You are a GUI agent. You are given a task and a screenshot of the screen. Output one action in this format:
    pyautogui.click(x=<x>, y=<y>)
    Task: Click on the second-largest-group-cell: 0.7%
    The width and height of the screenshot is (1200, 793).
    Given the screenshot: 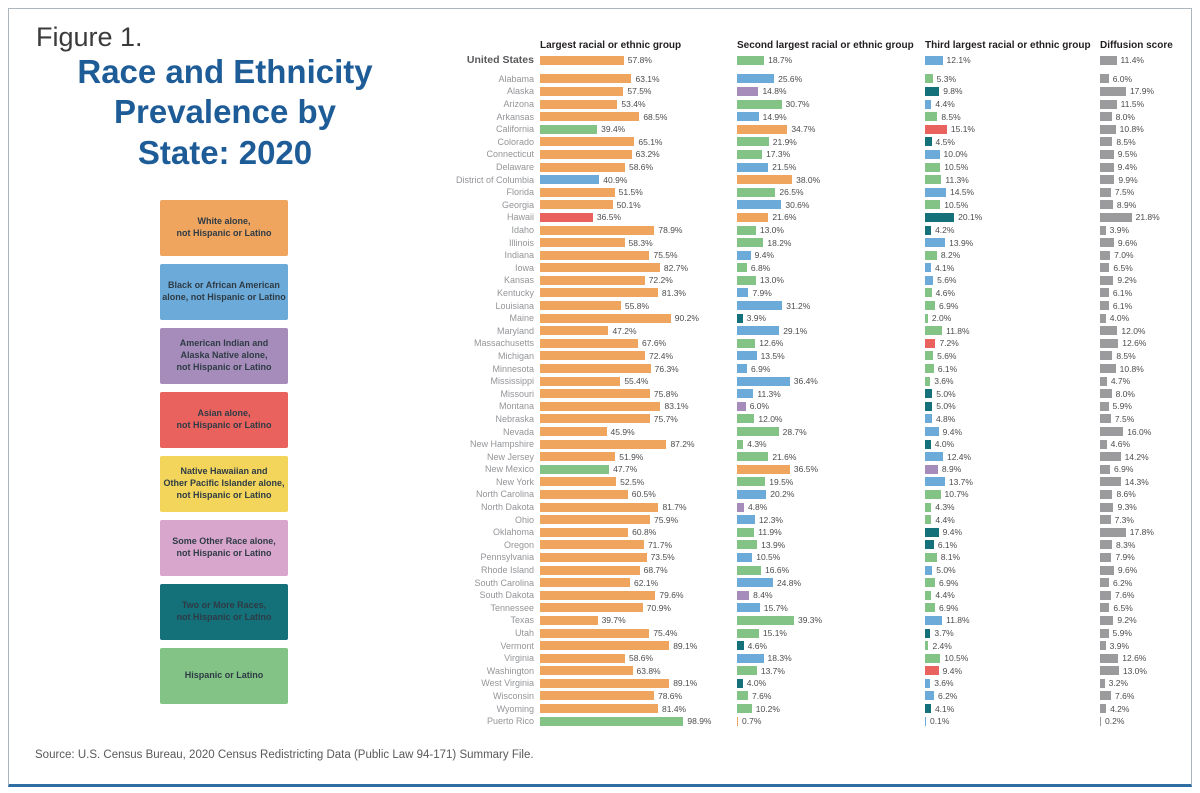 What is the action you would take?
    pyautogui.click(x=831, y=721)
    